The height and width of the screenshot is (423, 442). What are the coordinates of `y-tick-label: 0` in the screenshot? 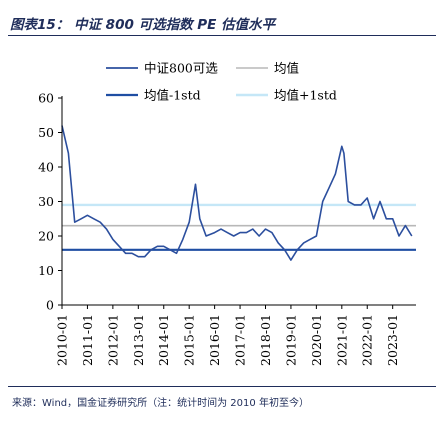 It's located at (50, 305).